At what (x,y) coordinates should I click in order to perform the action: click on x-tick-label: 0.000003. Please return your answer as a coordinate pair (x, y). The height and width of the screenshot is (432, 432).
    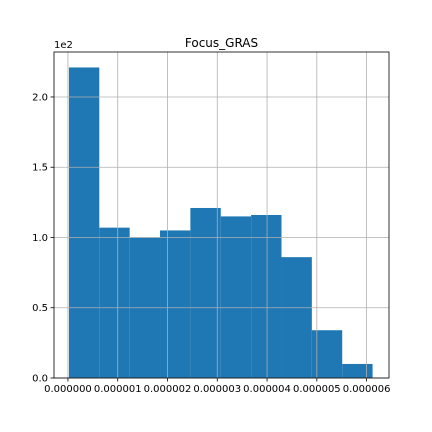
    Looking at the image, I should click on (217, 389).